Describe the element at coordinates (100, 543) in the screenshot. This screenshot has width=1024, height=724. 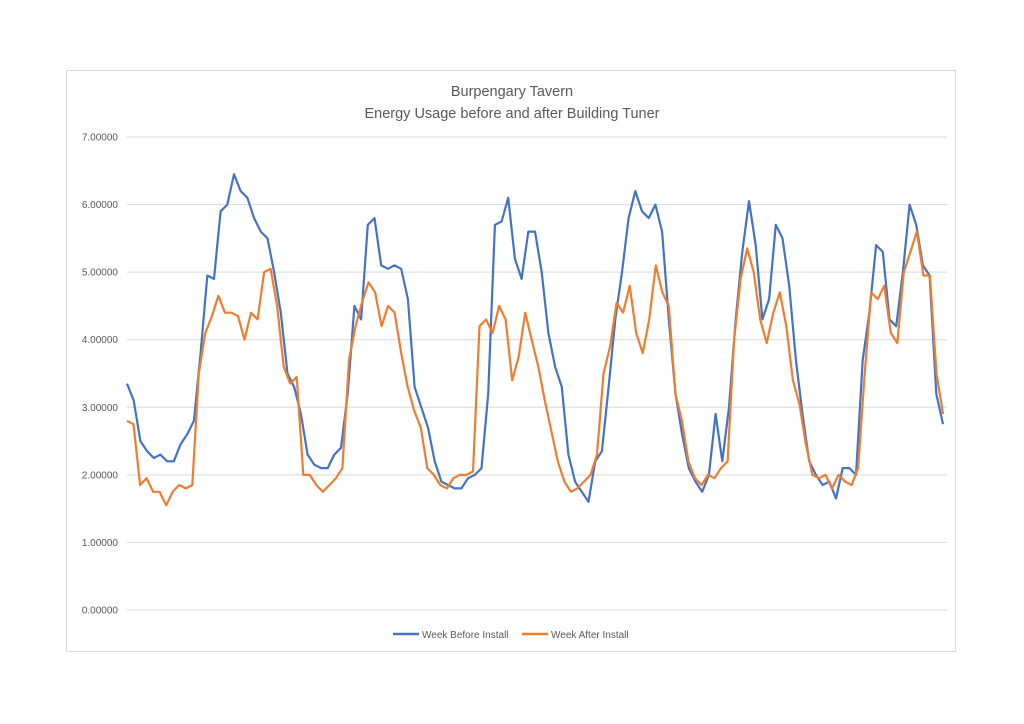
I see `y-tick-label: 1.00000` at that location.